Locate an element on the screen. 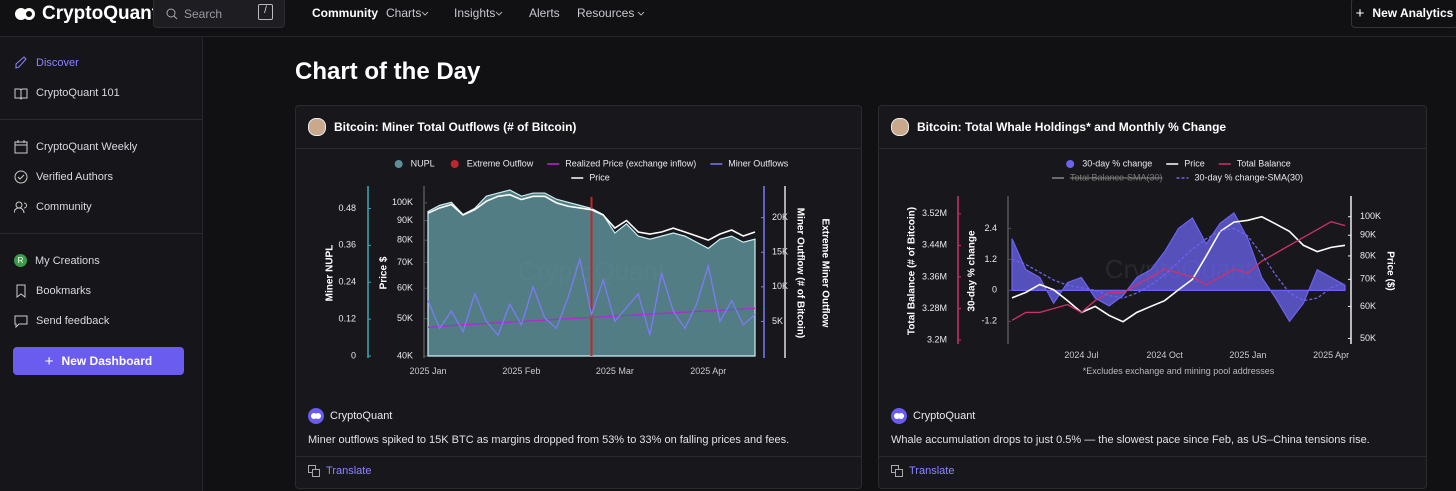  legend-item: Total Balance-SMA(30) is located at coordinates (1107, 177).